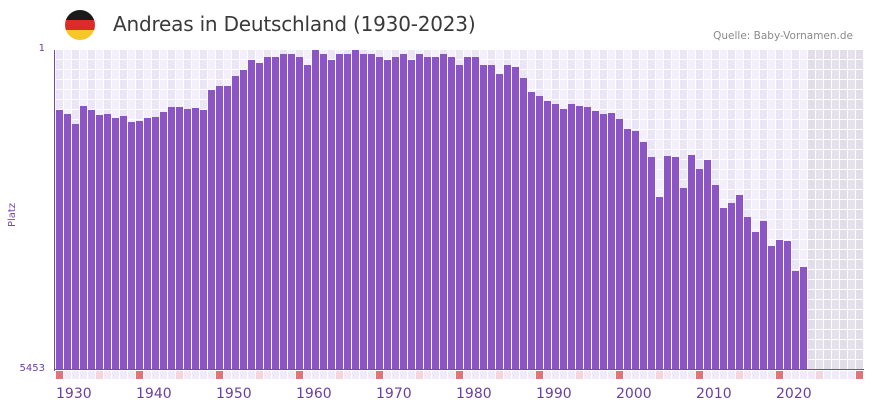 The height and width of the screenshot is (412, 873). Describe the element at coordinates (147, 243) in the screenshot. I see `bar-1941` at that location.